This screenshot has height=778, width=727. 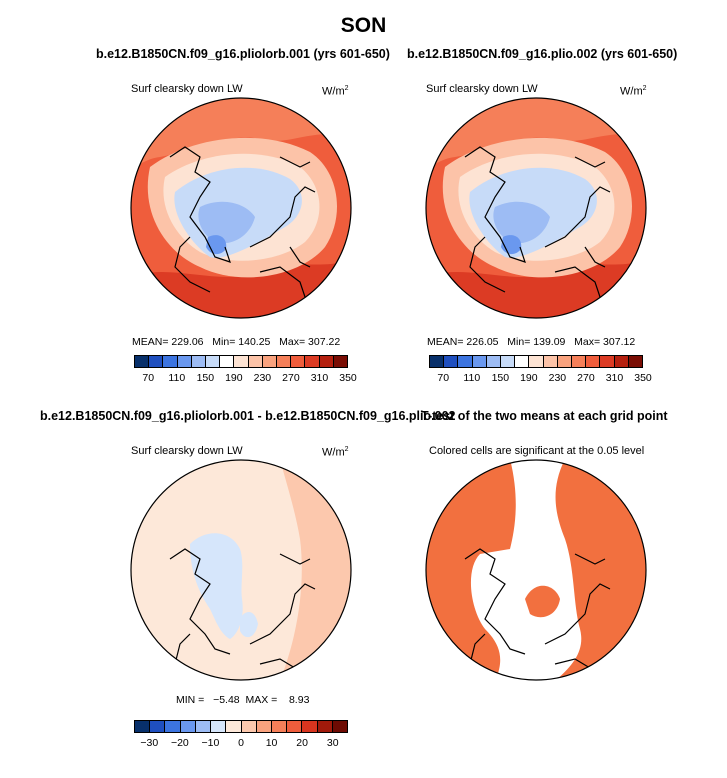 What do you see at coordinates (633, 91) in the screenshot?
I see `panel-2-units: W/m2` at bounding box center [633, 91].